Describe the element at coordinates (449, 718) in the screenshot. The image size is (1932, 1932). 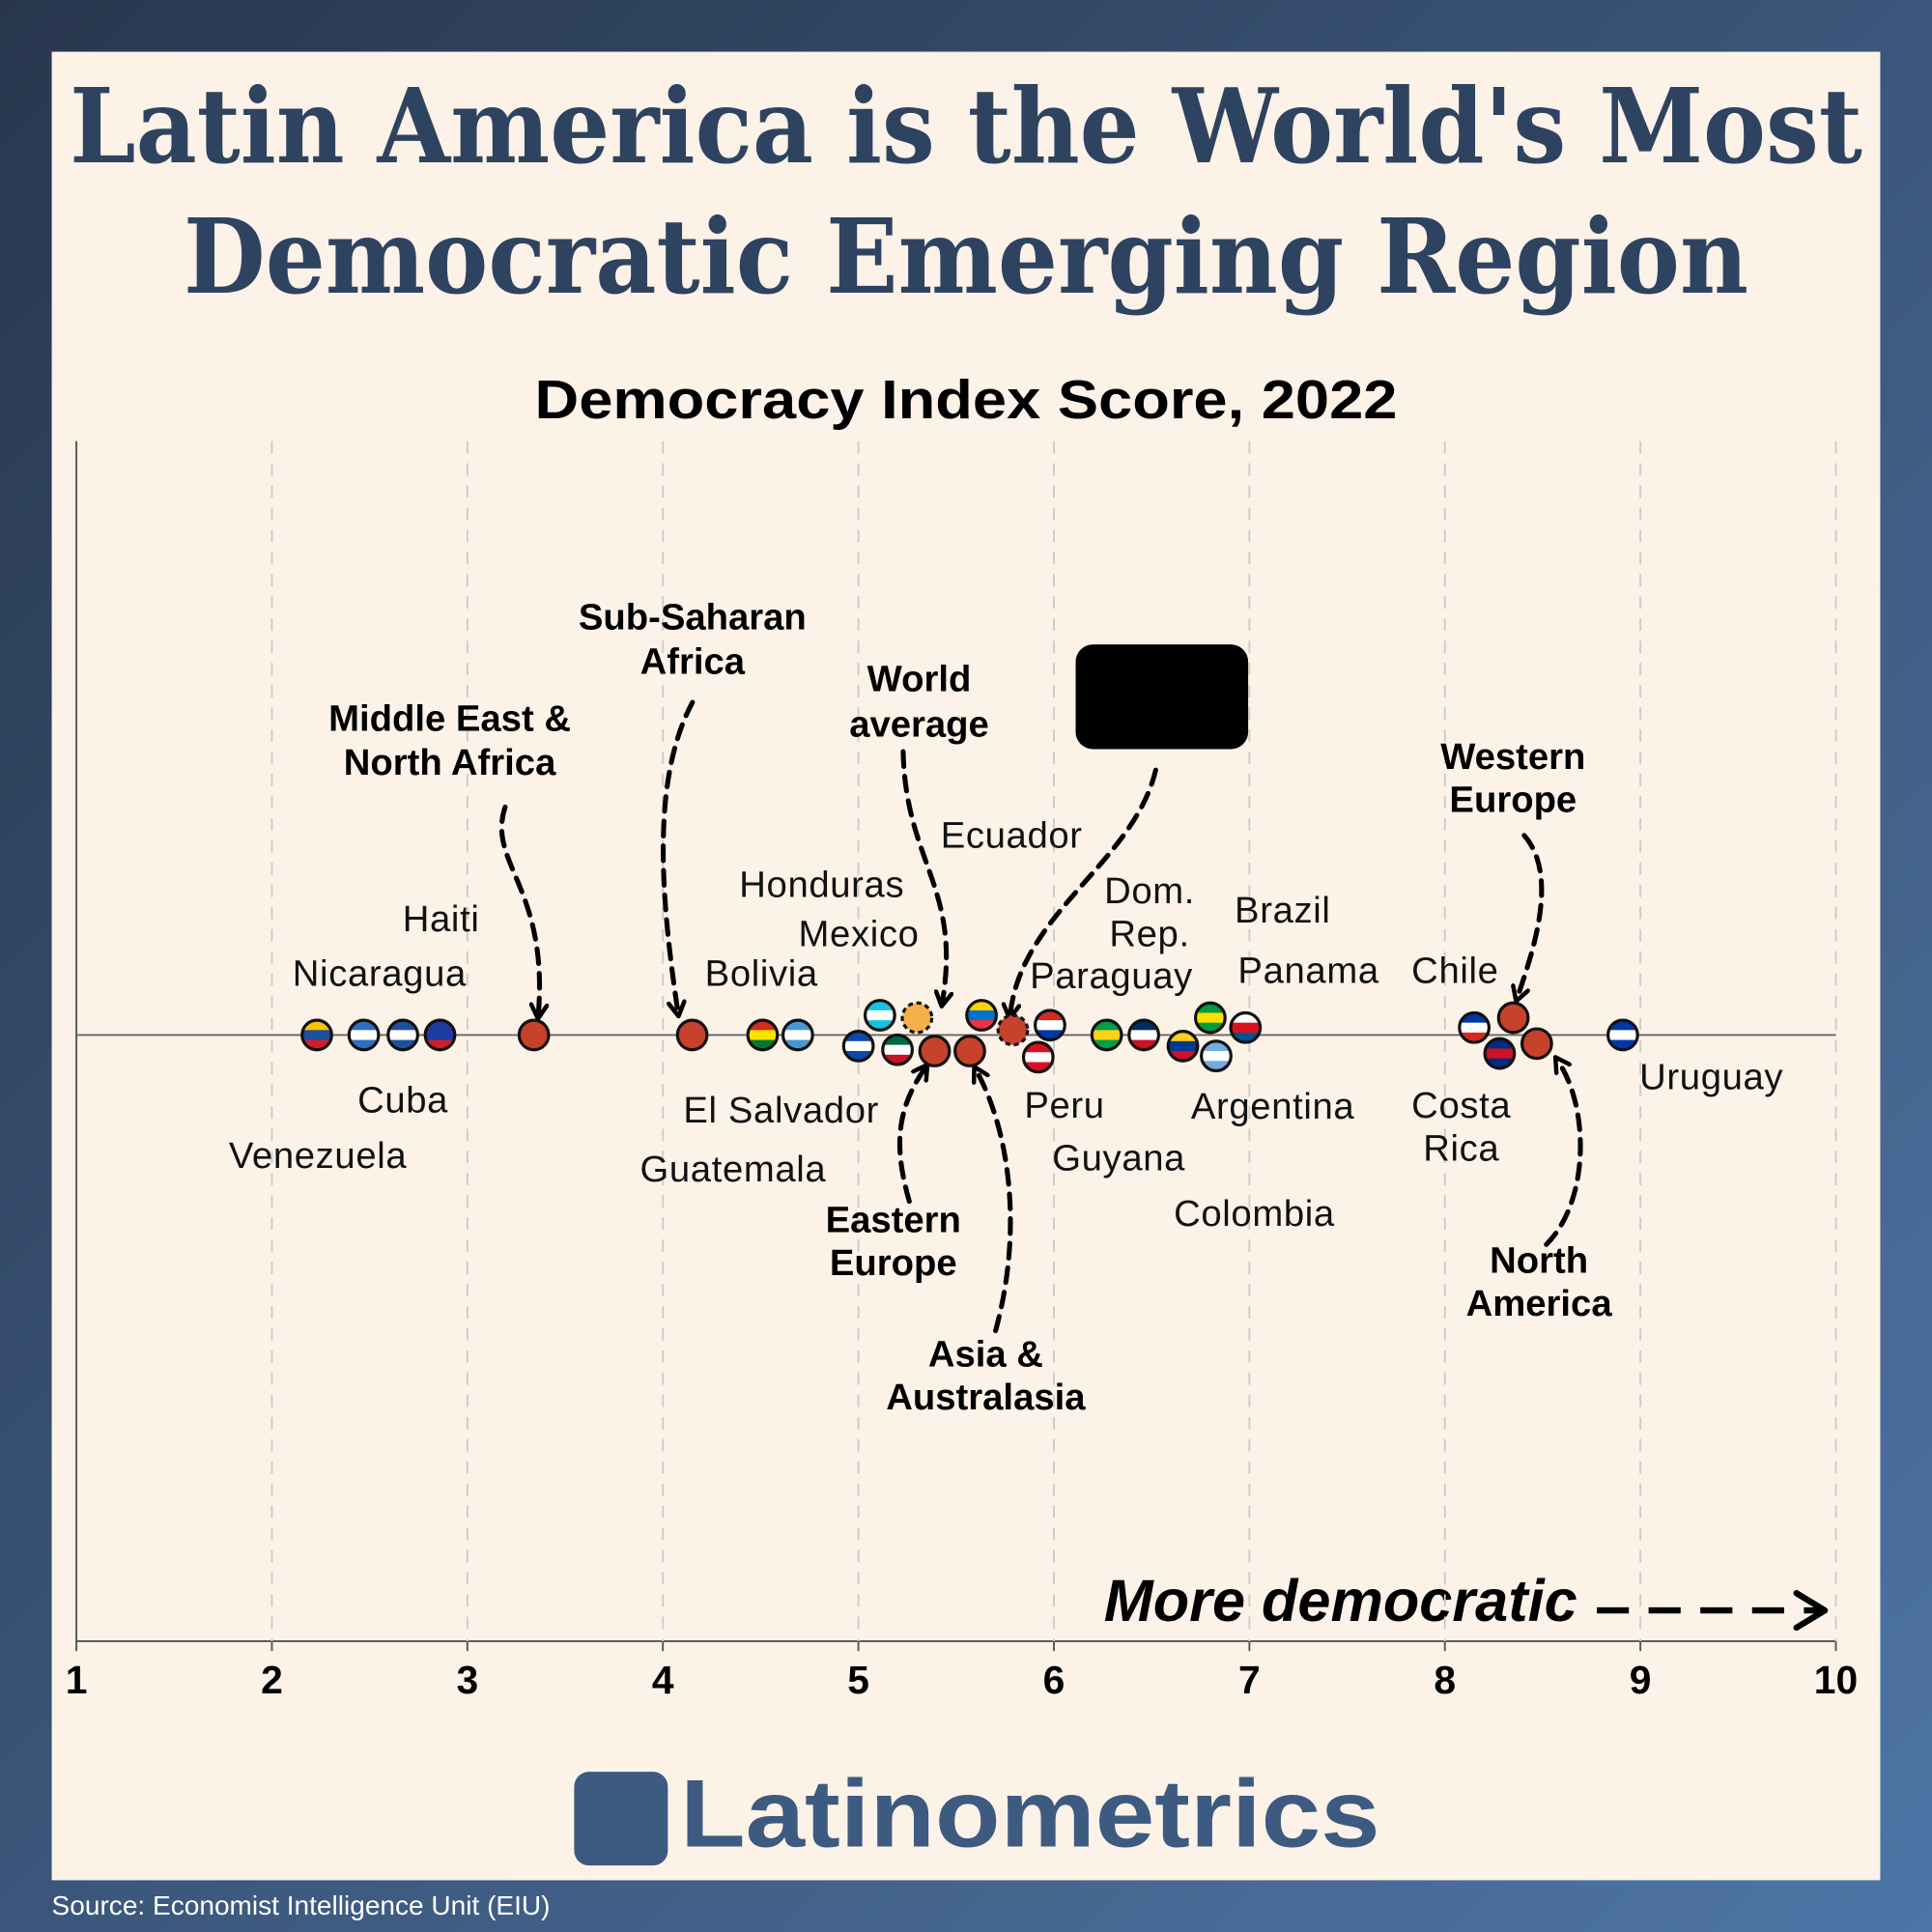
I see `region-label: Middle East &` at that location.